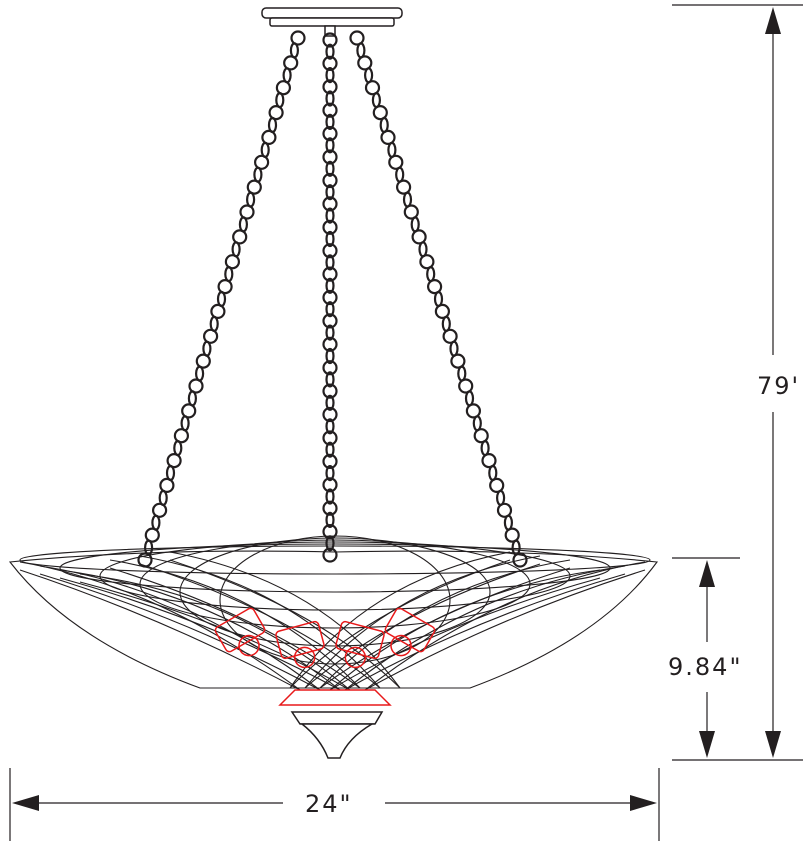  I want to click on finial-tip, so click(337, 741).